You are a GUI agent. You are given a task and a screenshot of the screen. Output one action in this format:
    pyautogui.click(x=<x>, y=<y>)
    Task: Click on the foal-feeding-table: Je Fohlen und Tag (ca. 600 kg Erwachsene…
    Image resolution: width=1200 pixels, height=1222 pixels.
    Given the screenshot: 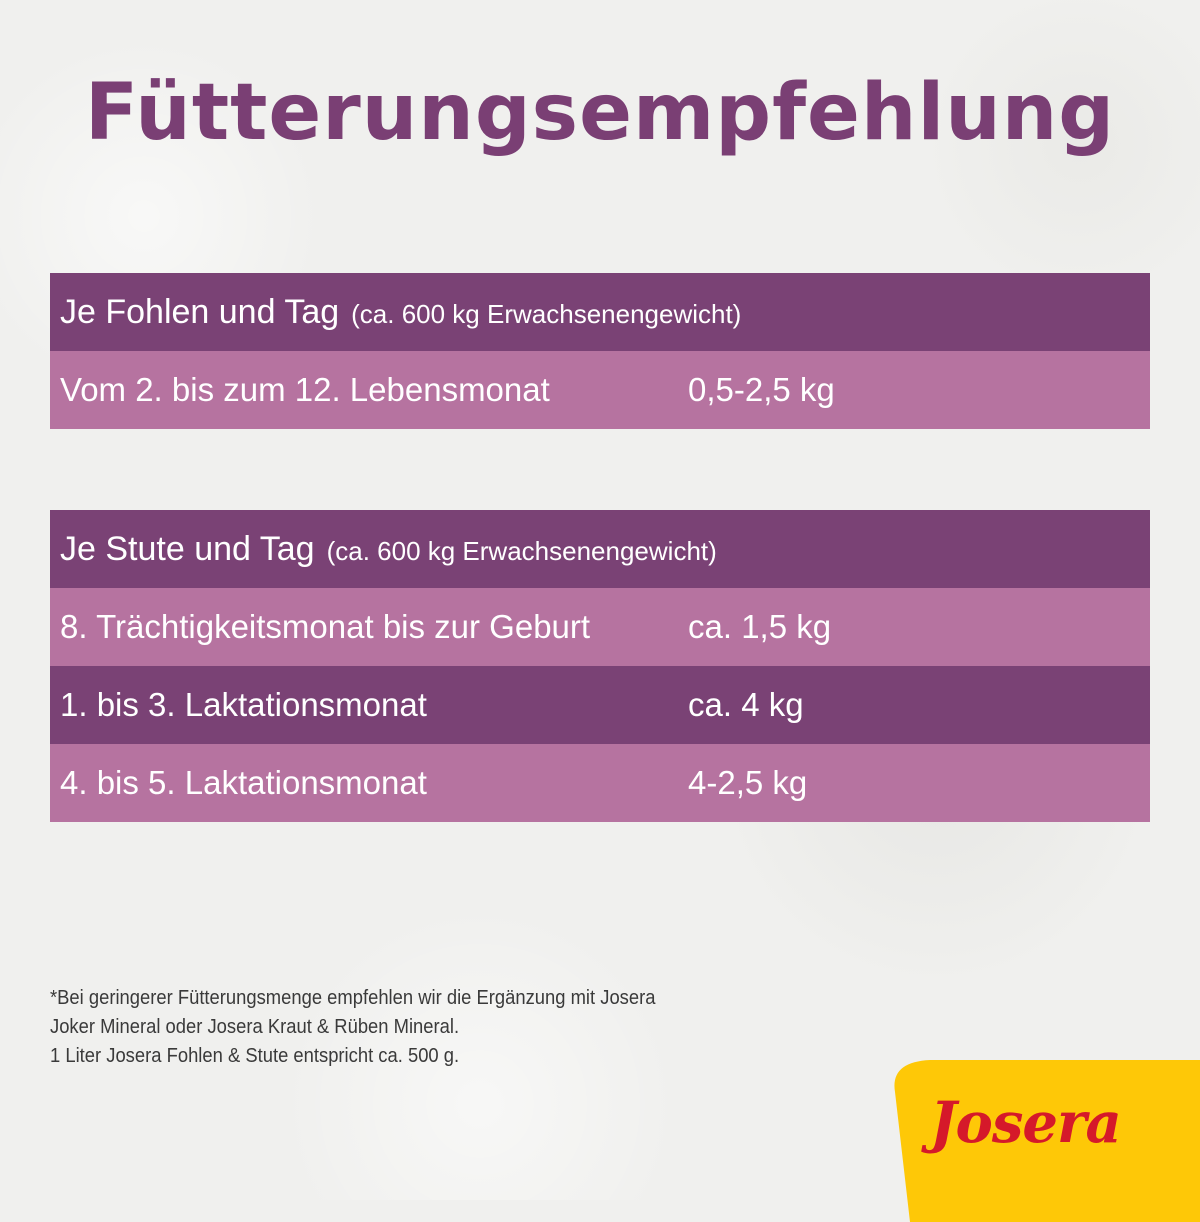 What is the action you would take?
    pyautogui.click(x=600, y=351)
    